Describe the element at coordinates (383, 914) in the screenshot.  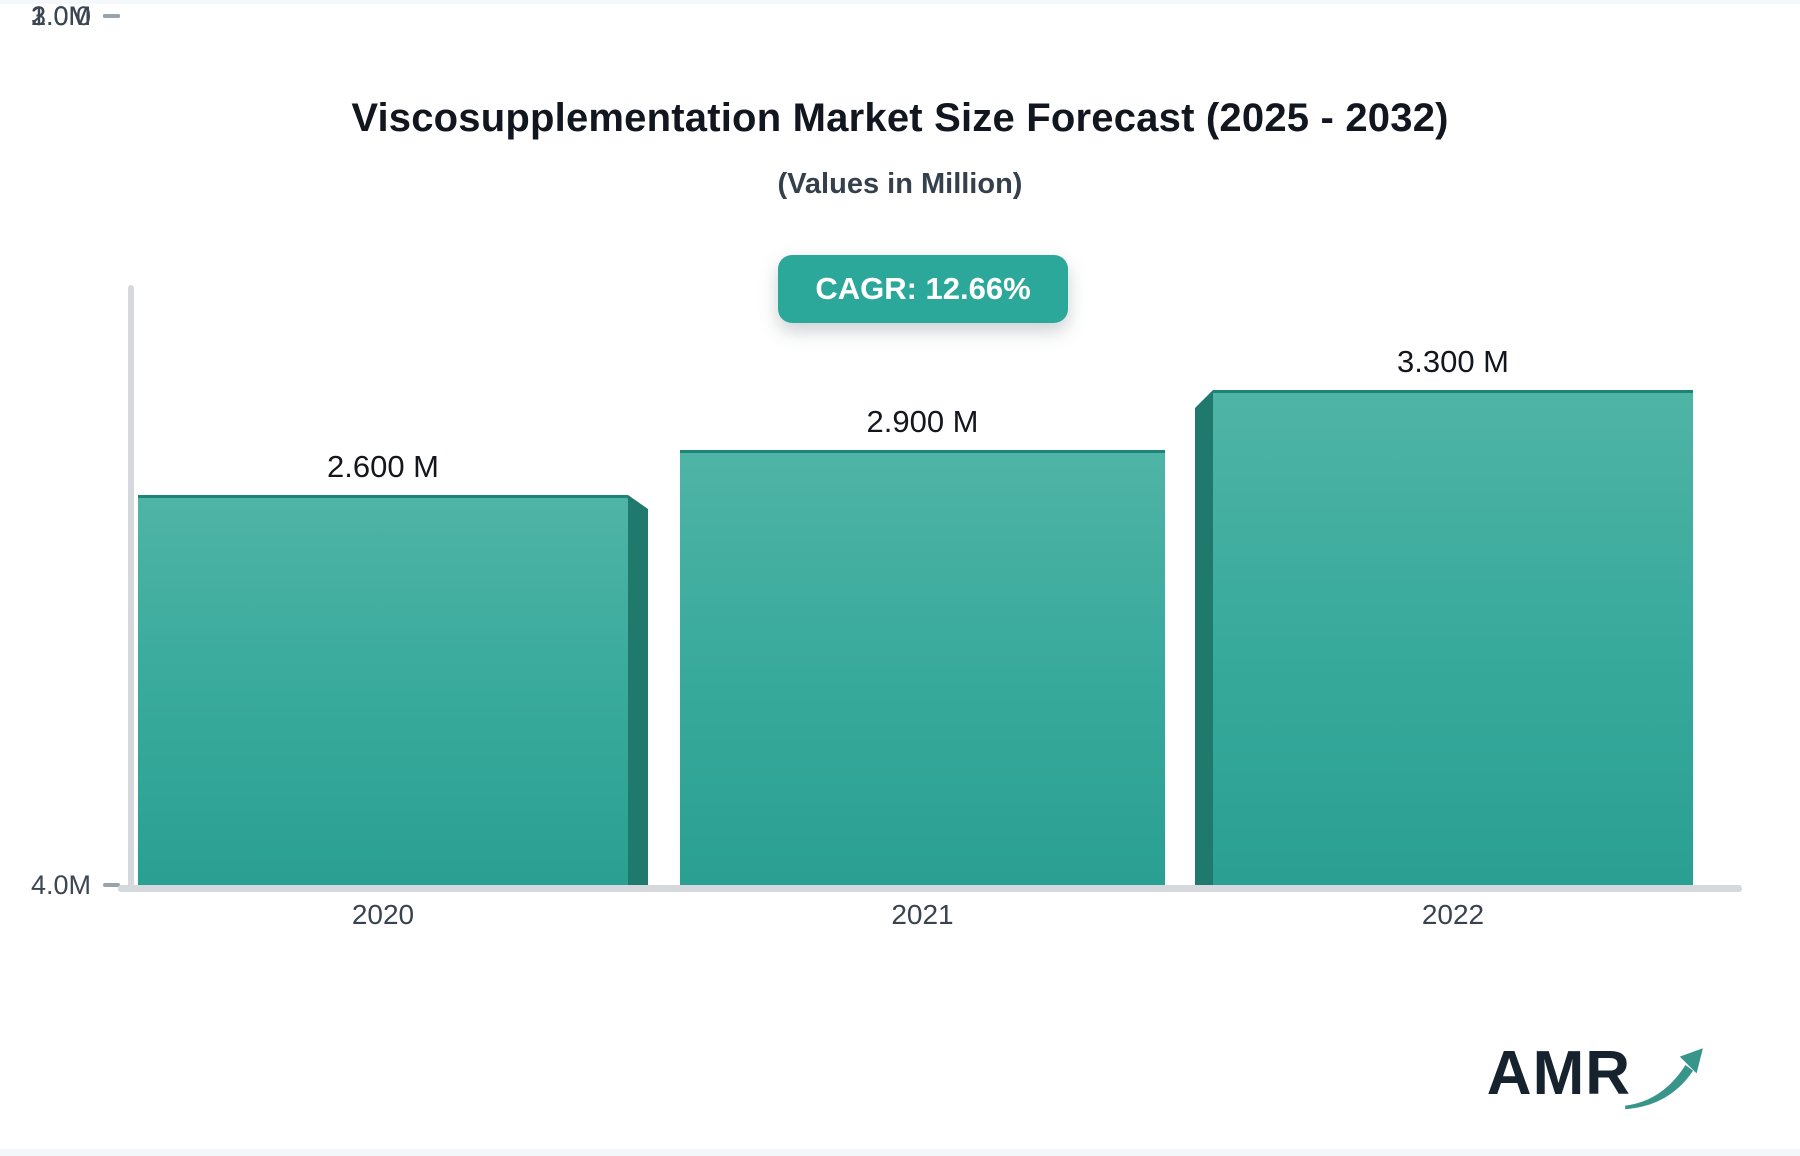
I see `x-axis-label-2020: 2020` at that location.